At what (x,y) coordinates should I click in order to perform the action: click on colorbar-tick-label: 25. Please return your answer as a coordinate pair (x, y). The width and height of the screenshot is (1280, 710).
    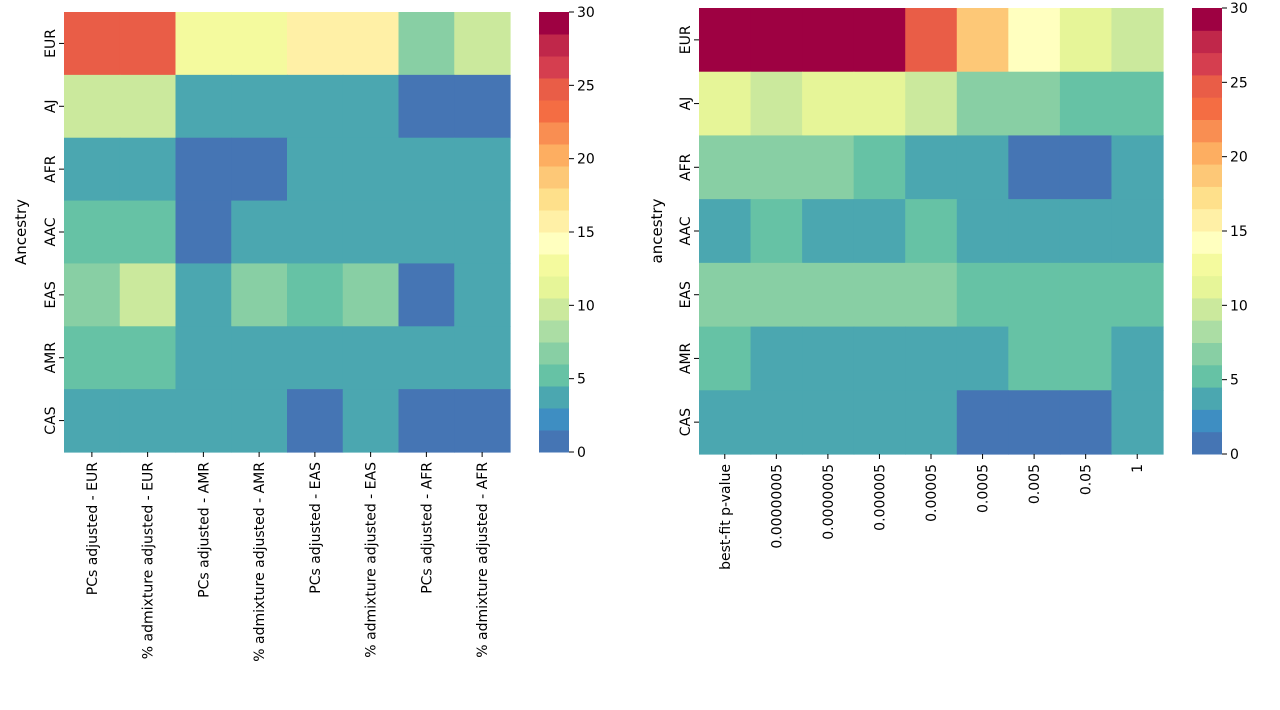
    Looking at the image, I should click on (586, 86).